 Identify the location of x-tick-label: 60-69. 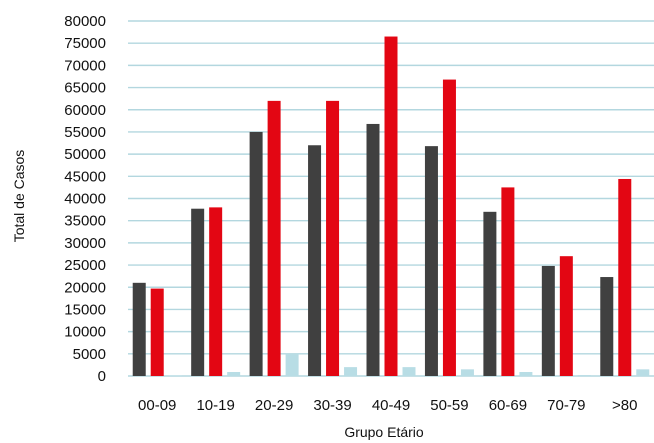
(508, 405).